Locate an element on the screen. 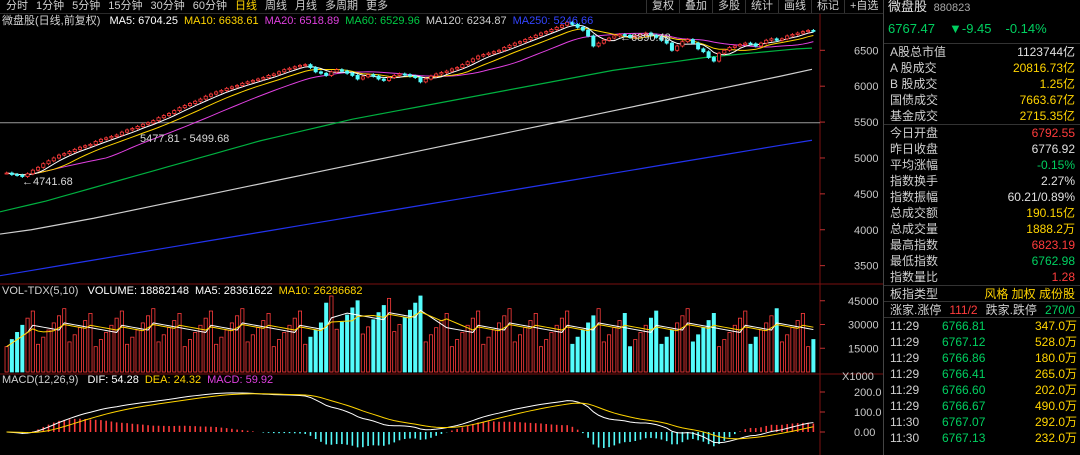 Image resolution: width=1080 pixels, height=455 pixels. tick-v: 528.0万 is located at coordinates (1055, 342).